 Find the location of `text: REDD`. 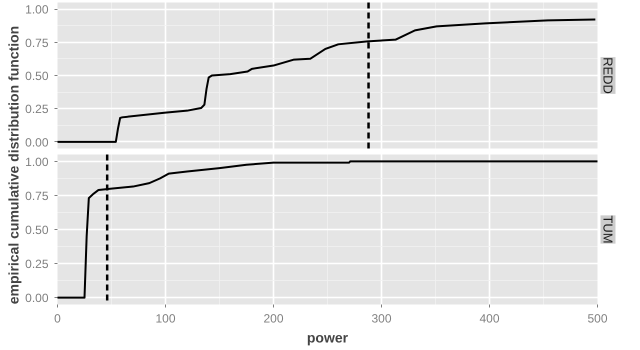

text: REDD is located at coordinates (608, 75).